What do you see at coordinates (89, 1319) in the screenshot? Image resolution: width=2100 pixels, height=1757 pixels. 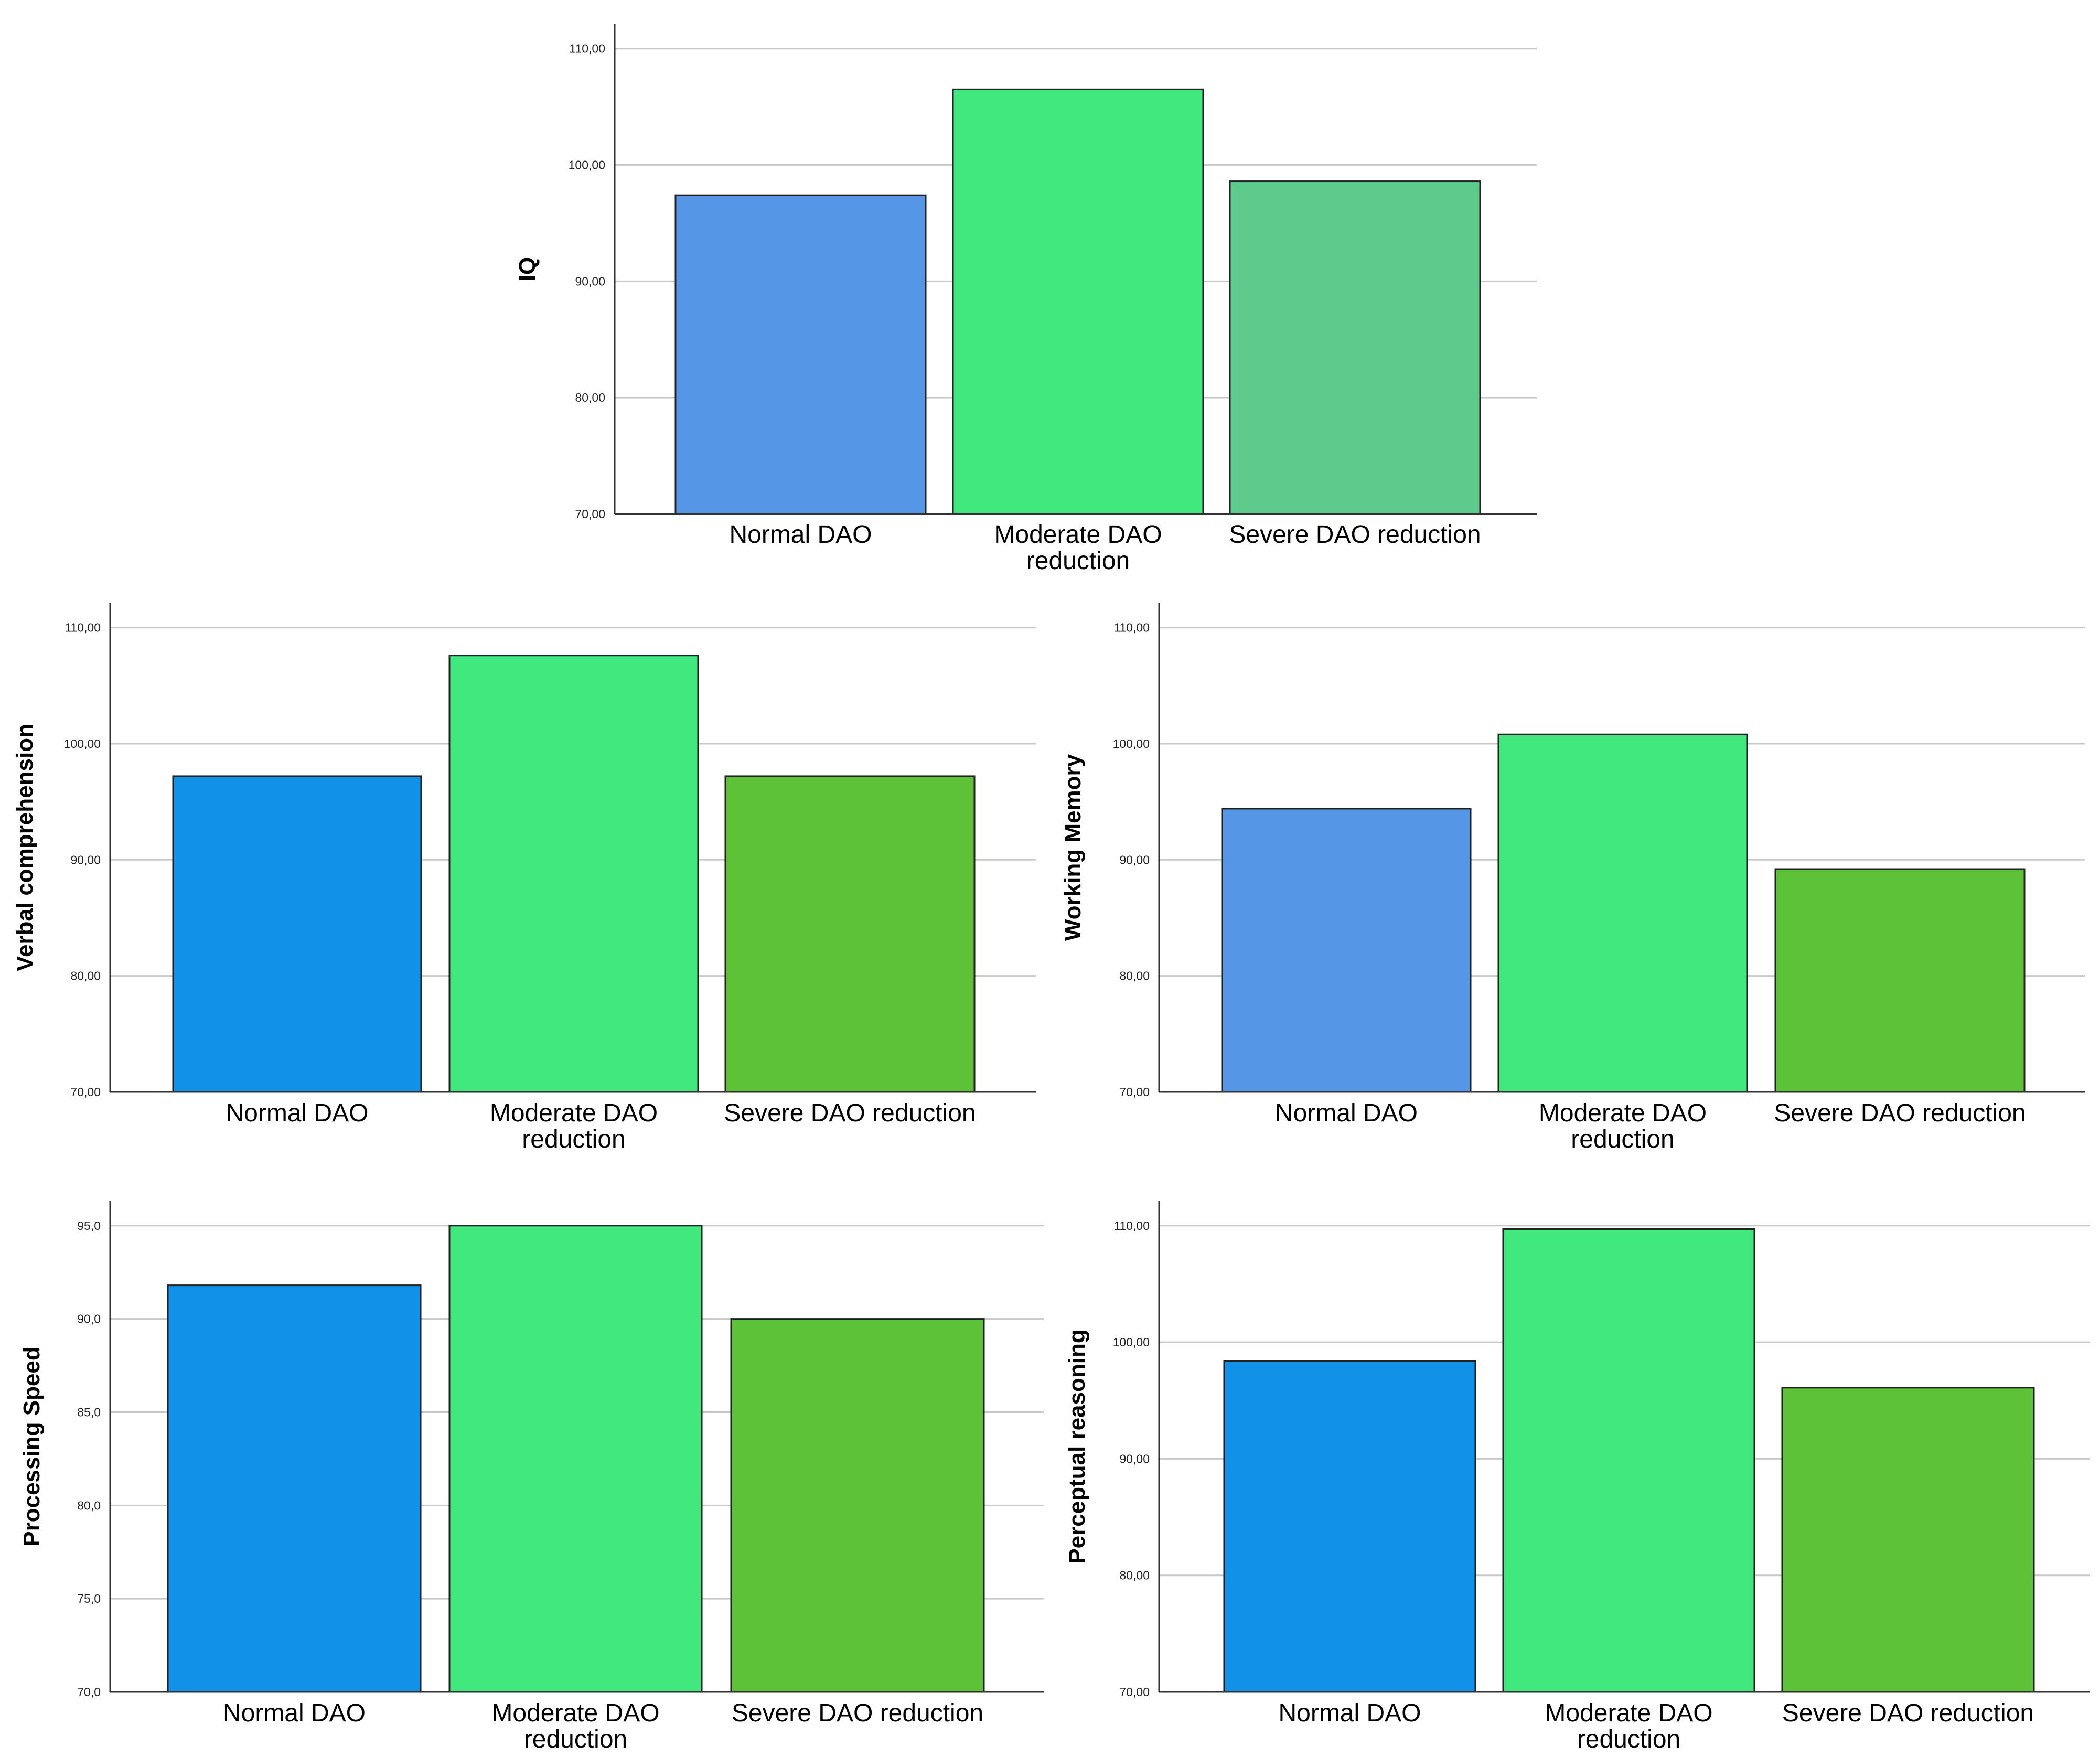 I see `y-tick-label: 90,0` at bounding box center [89, 1319].